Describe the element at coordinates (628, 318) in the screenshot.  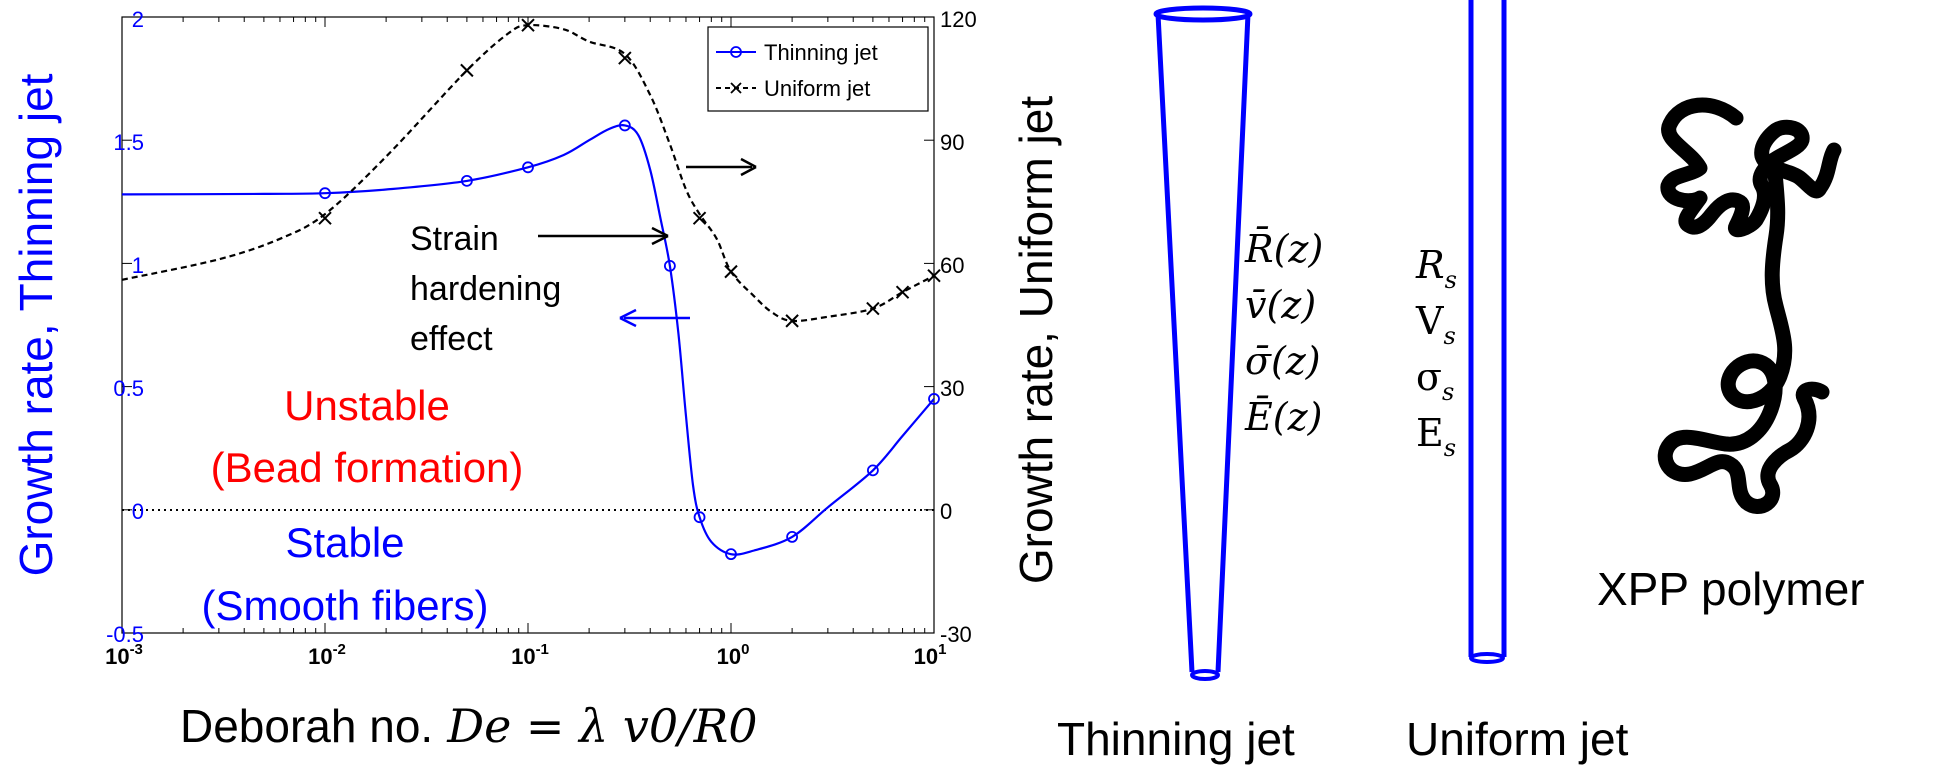
I see `left-arrow-head` at that location.